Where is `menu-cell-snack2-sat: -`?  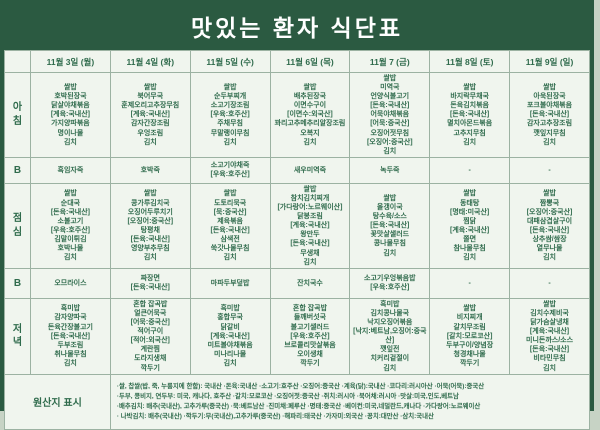 menu-cell-snack2-sat: - is located at coordinates (470, 283).